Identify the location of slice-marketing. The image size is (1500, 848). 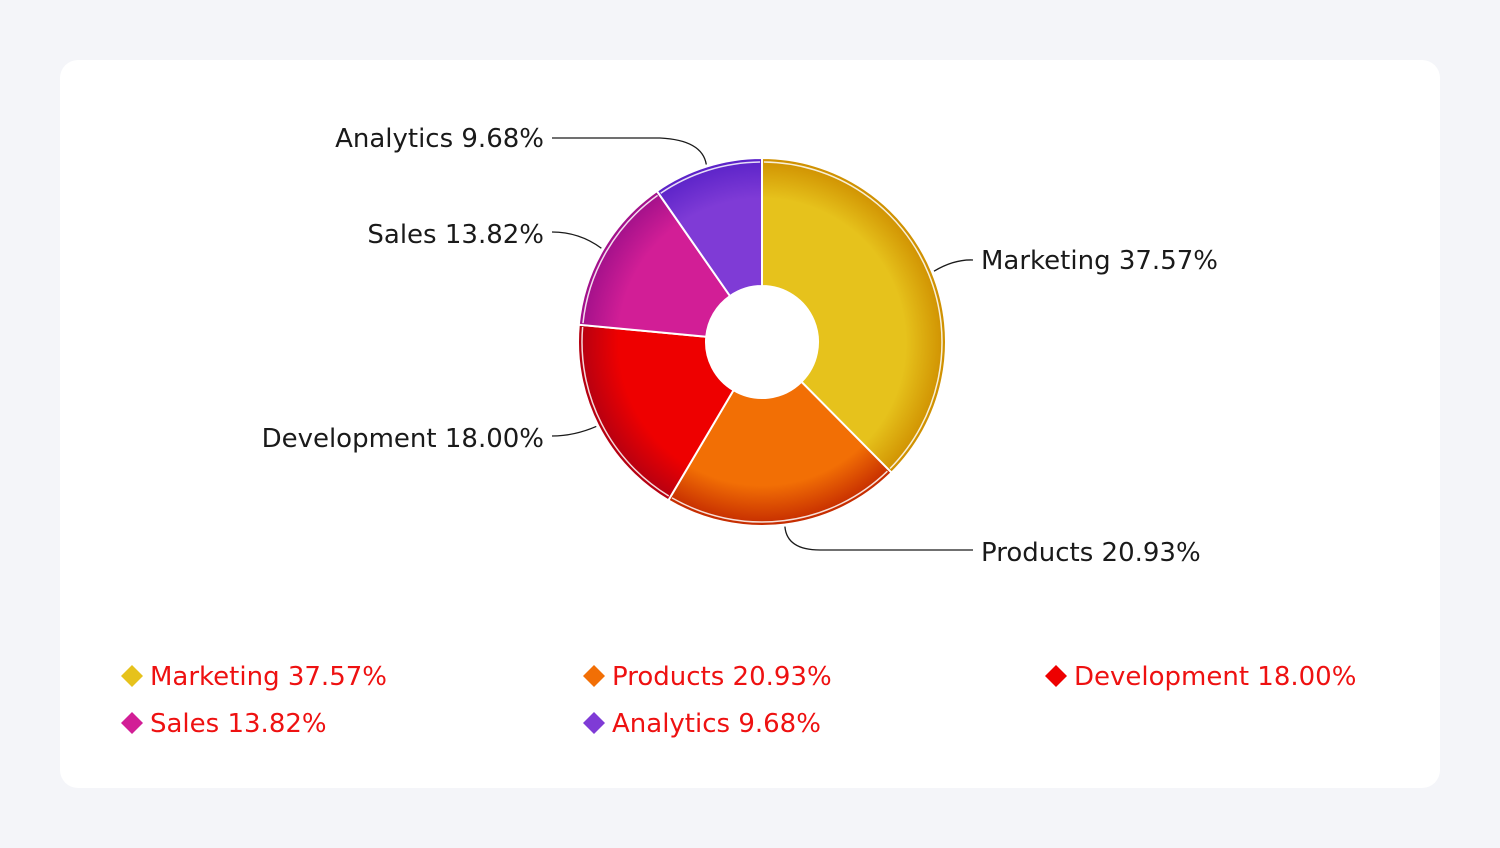
(854, 315).